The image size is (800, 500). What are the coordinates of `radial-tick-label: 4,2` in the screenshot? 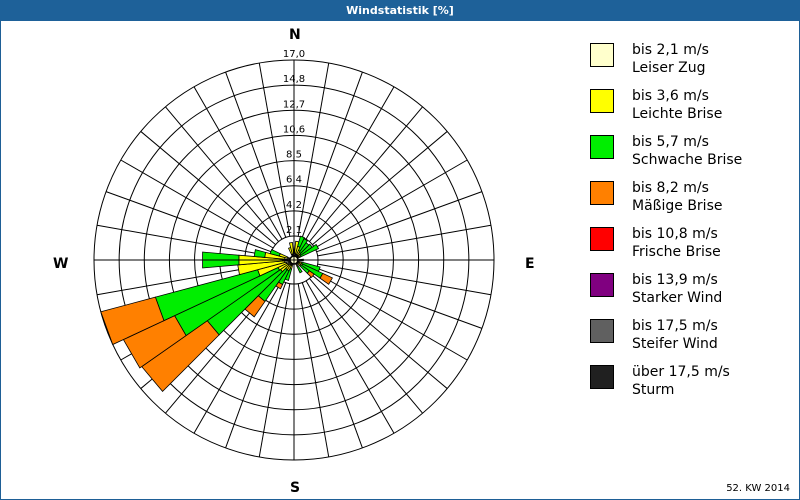 It's located at (294, 205).